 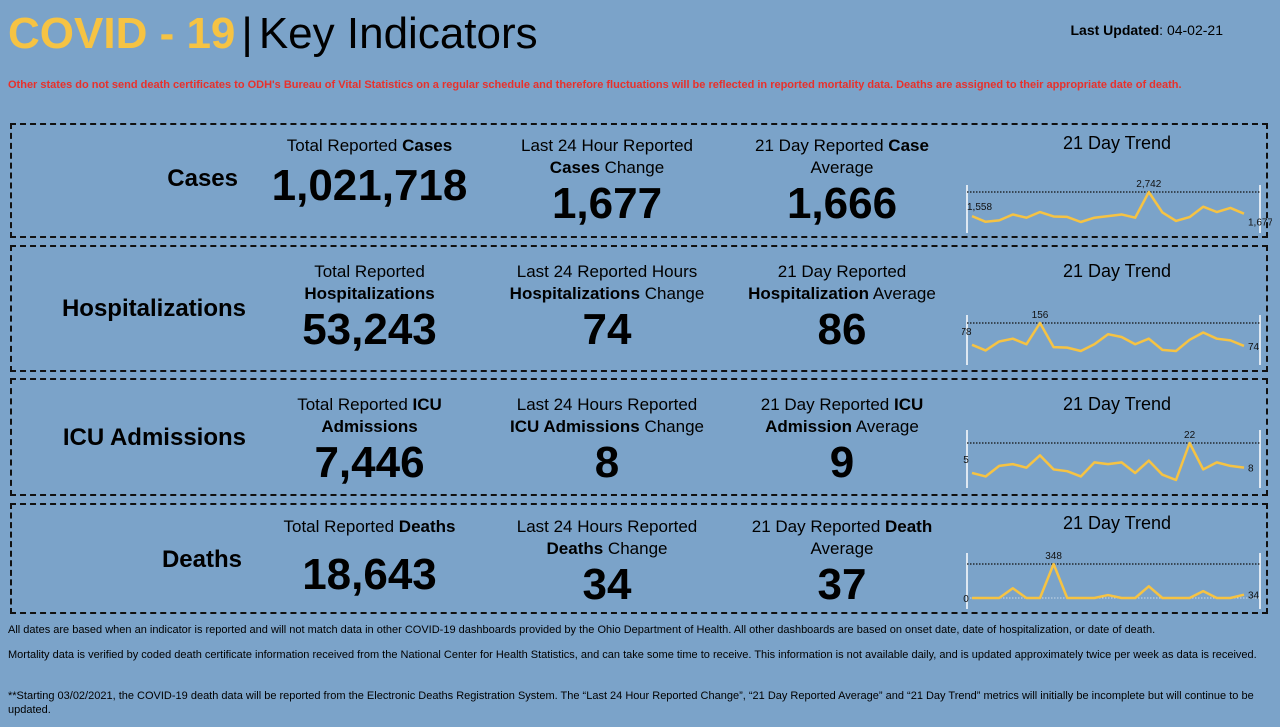 What do you see at coordinates (1115, 30) in the screenshot?
I see `last-updated-label: Last Updated` at bounding box center [1115, 30].